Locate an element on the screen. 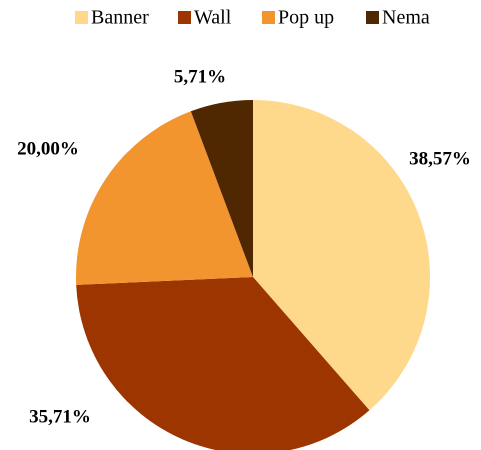 The height and width of the screenshot is (450, 481). legend-label: Nema is located at coordinates (406, 18).